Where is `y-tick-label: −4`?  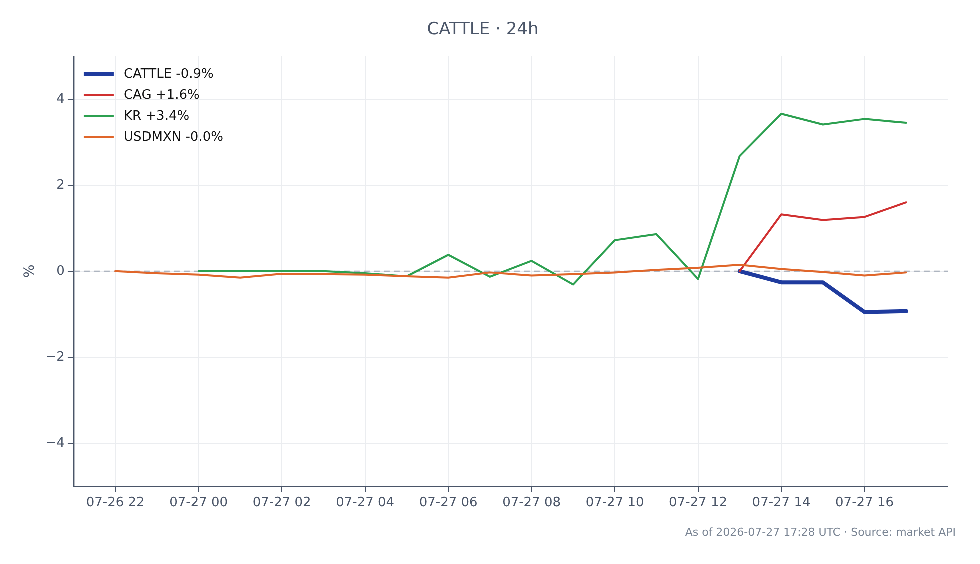 y-tick-label: −4 is located at coordinates (55, 443).